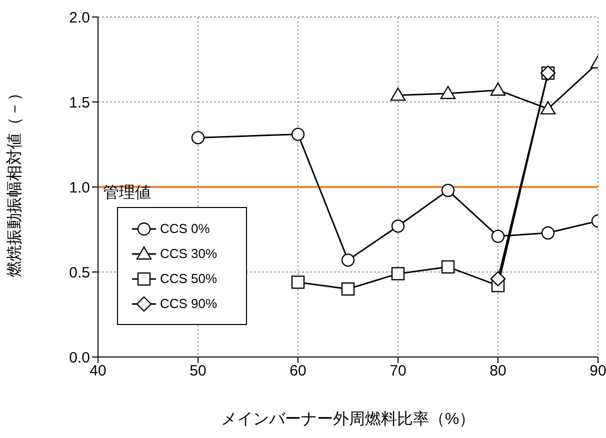 The height and width of the screenshot is (438, 606). I want to click on x-tick-label: 40, so click(98, 371).